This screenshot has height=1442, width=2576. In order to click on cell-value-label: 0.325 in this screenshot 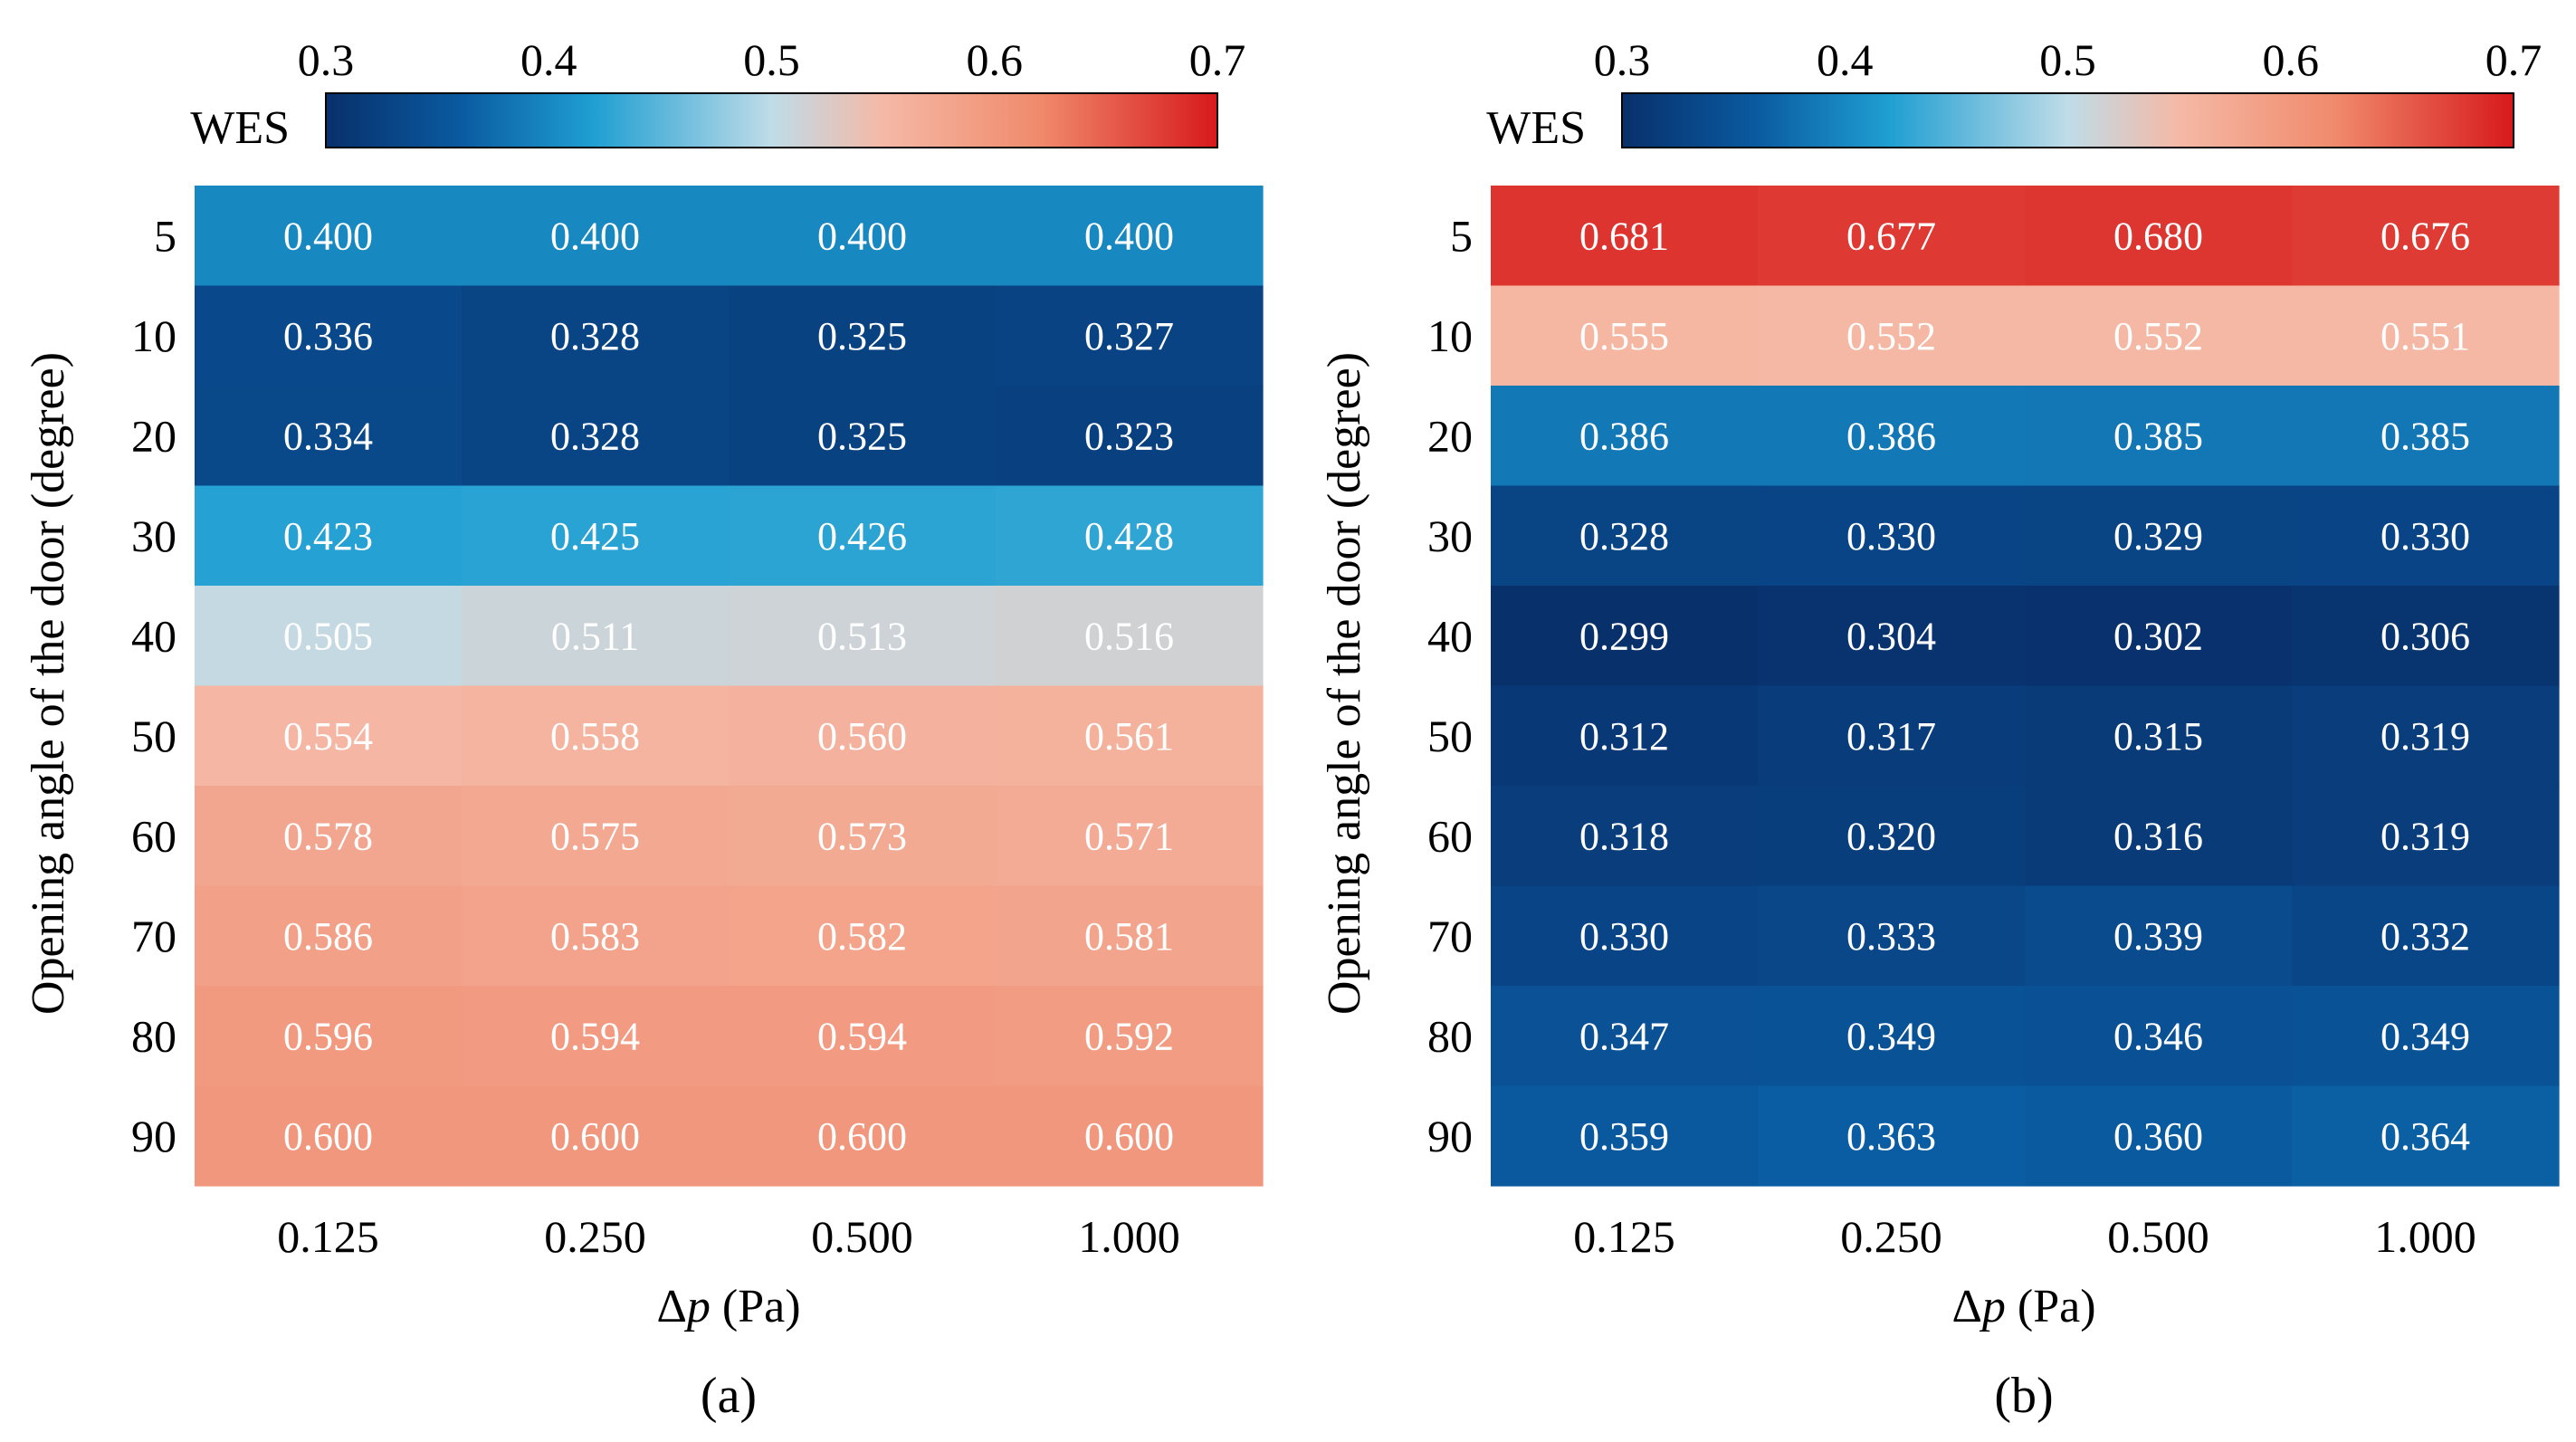, I will do `click(862, 436)`.